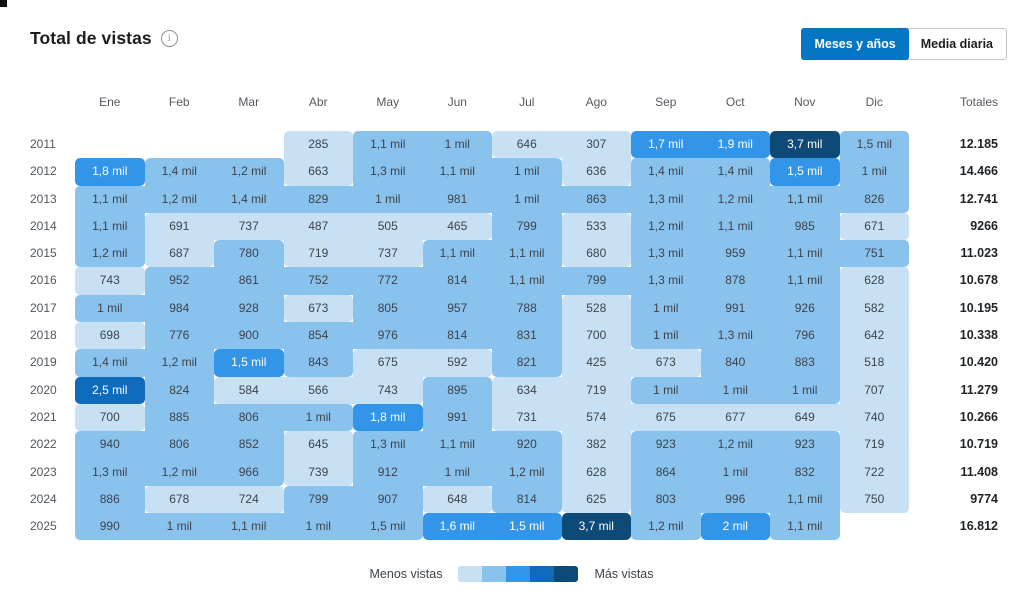  Describe the element at coordinates (388, 308) in the screenshot. I see `heatmap-cell: 805` at that location.